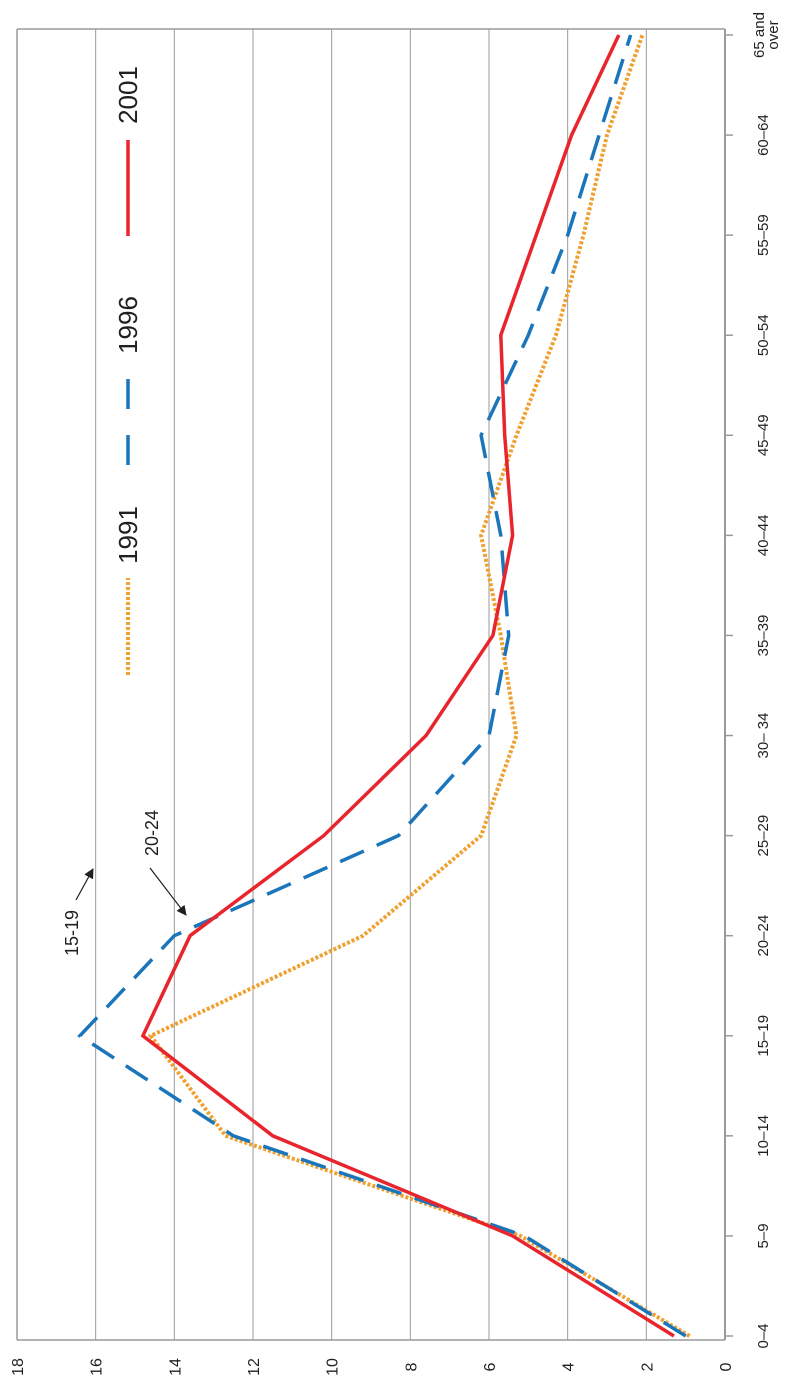 The width and height of the screenshot is (799, 1395). I want to click on legend-label-2001: 2001, so click(128, 95).